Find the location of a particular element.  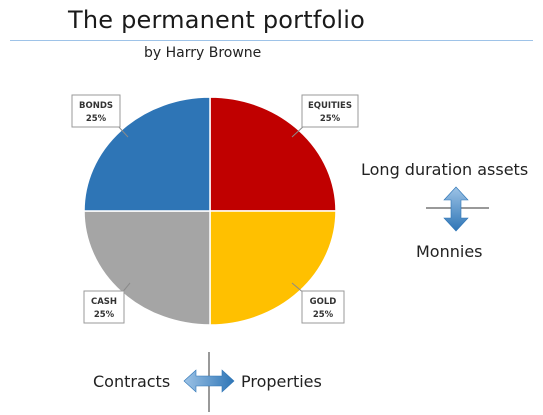

slice-label-equities: EQUITIES is located at coordinates (330, 106).